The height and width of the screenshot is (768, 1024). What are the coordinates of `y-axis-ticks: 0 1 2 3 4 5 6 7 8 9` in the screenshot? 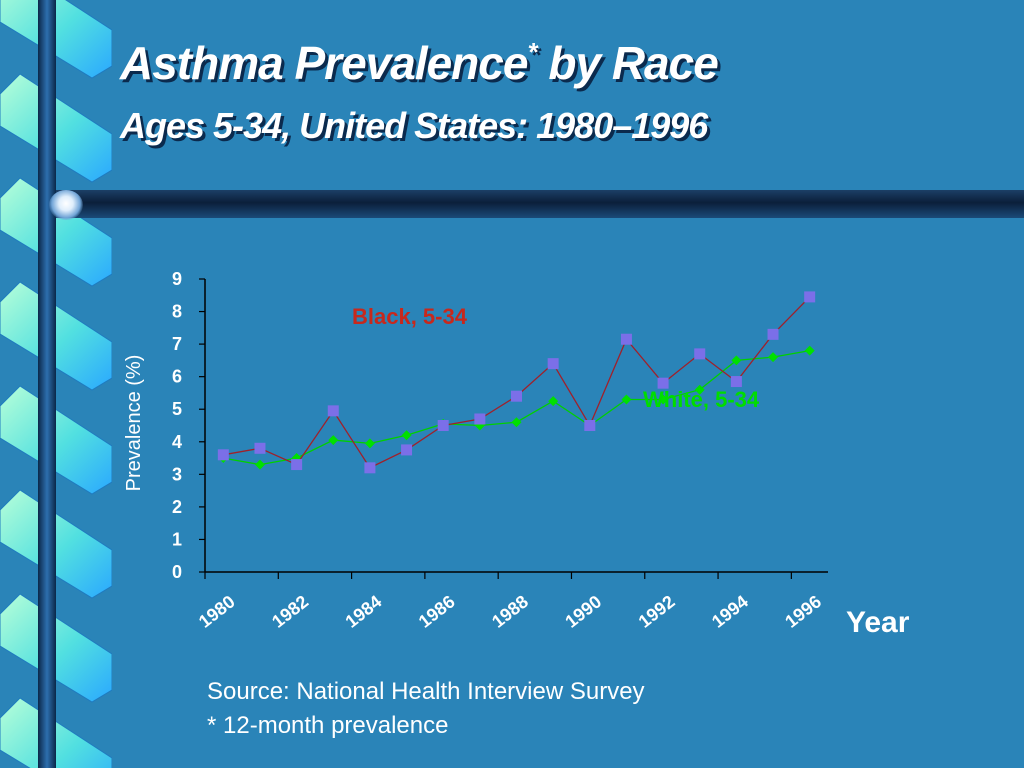 It's located at (188, 425).